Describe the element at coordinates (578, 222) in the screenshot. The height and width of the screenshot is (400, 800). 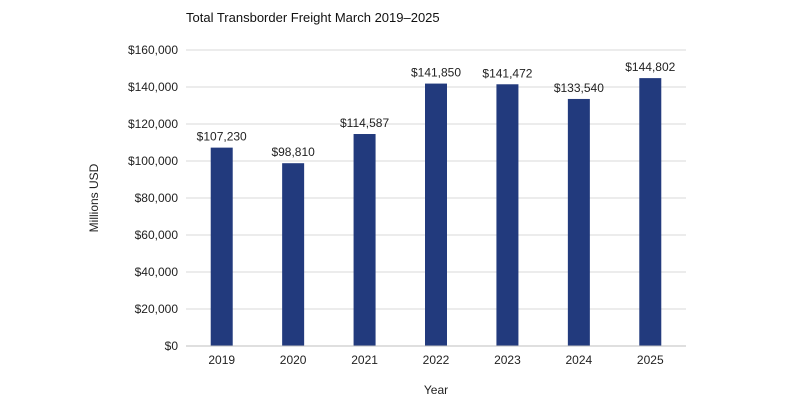
I see `bar-2024` at that location.